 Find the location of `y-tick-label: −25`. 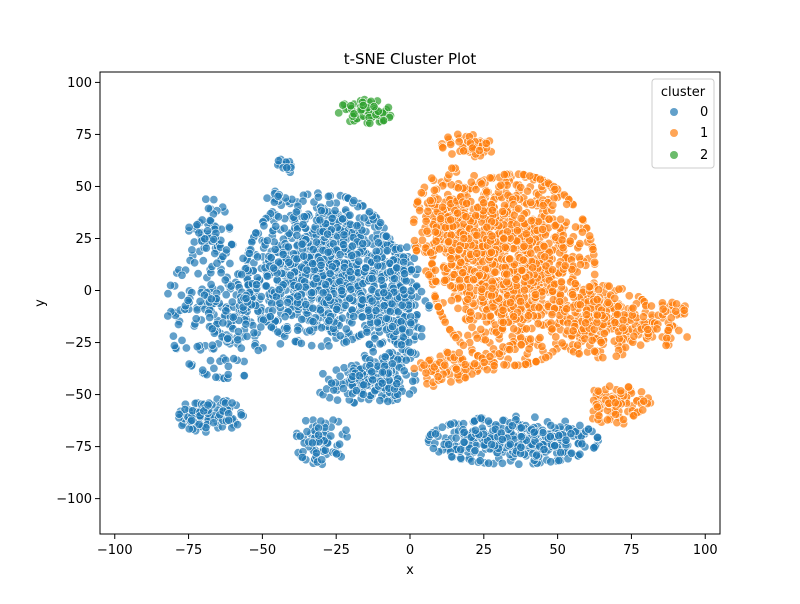

y-tick-label: −25 is located at coordinates (78, 343).